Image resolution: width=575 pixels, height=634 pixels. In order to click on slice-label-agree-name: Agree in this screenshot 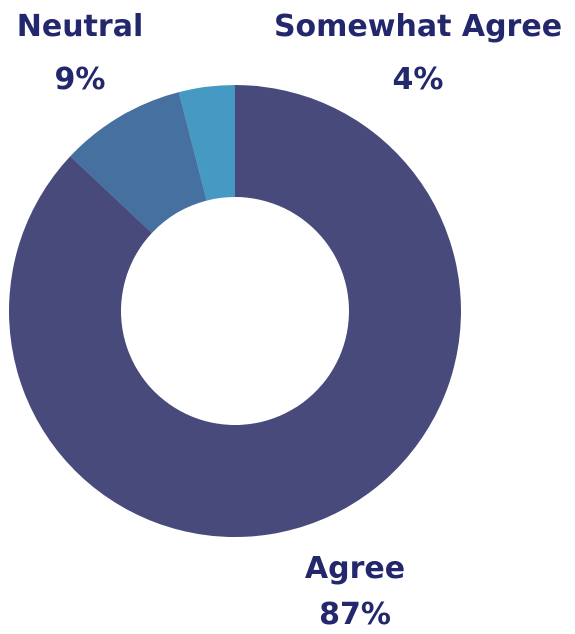, I will do `click(355, 568)`.